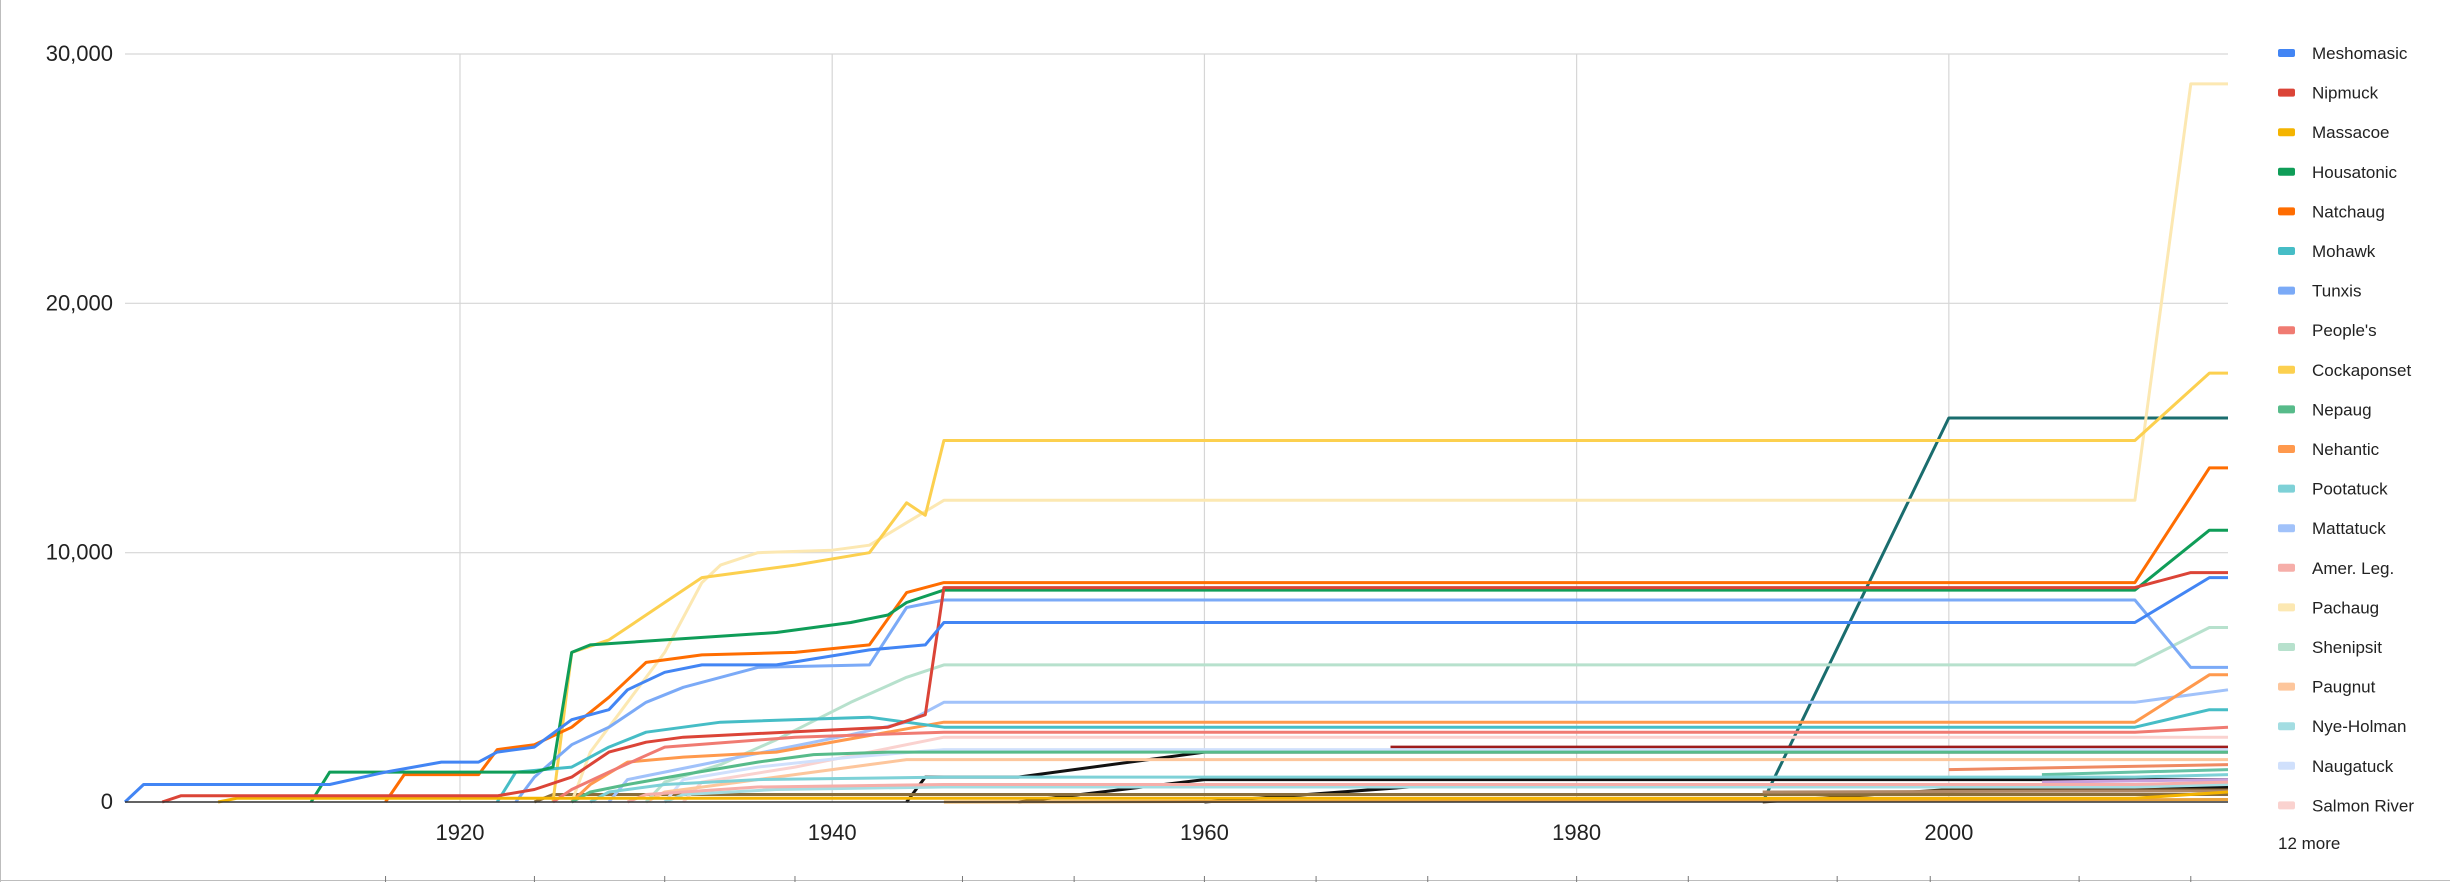  I want to click on legend-label: Natchaug, so click(2348, 211).